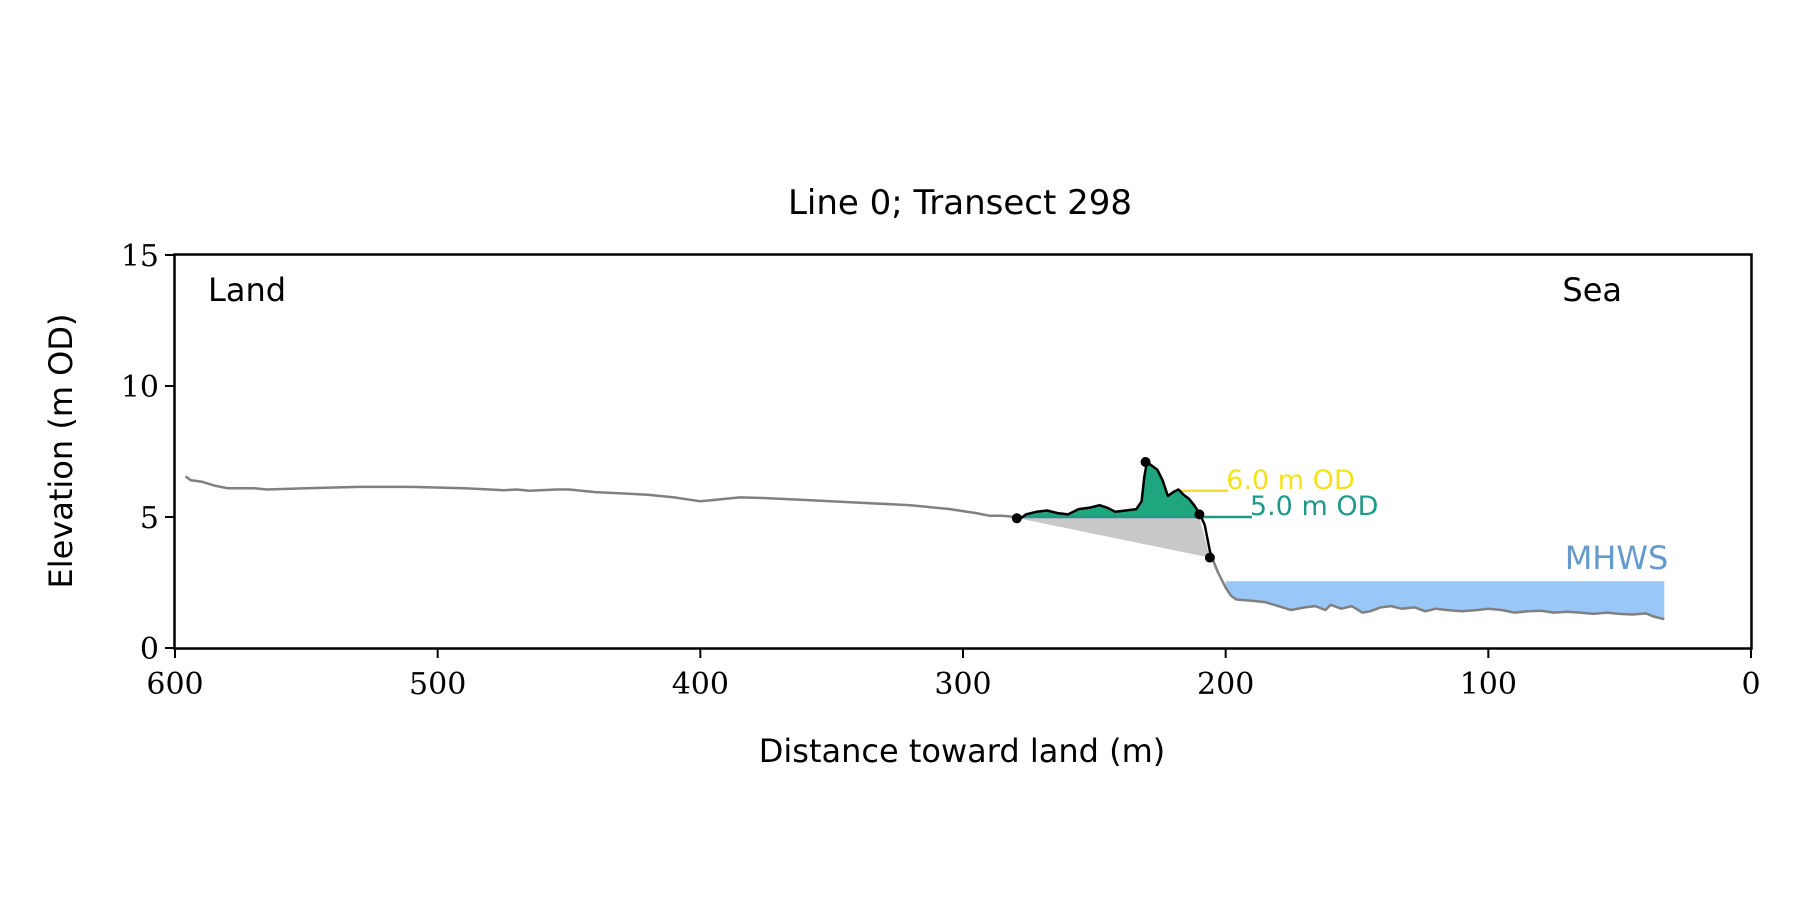 This screenshot has height=900, width=1800. Describe the element at coordinates (1225, 684) in the screenshot. I see `x-tick-label-4: 200` at that location.